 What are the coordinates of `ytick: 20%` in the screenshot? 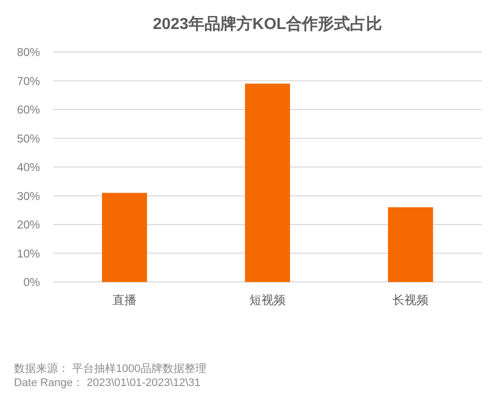 It's located at (28, 226).